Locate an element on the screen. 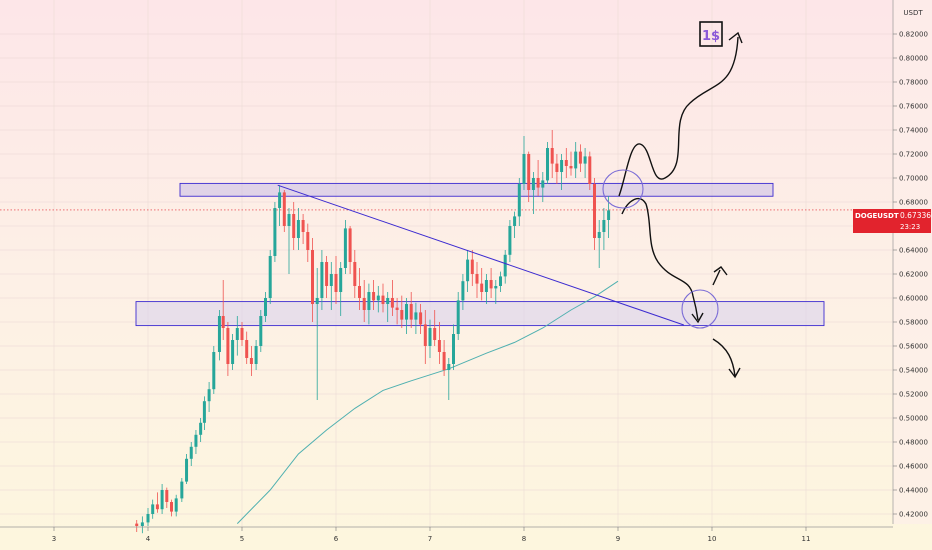 Image resolution: width=932 pixels, height=550 pixels. y-tick-label: 0.80000 is located at coordinates (913, 59).